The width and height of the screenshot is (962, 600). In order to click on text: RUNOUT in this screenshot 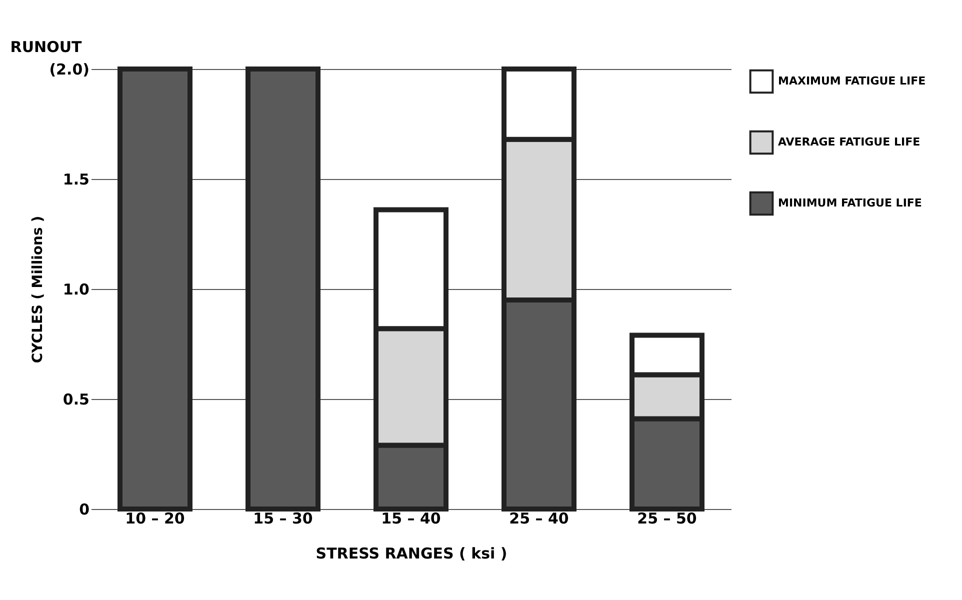, I will do `click(46, 47)`.